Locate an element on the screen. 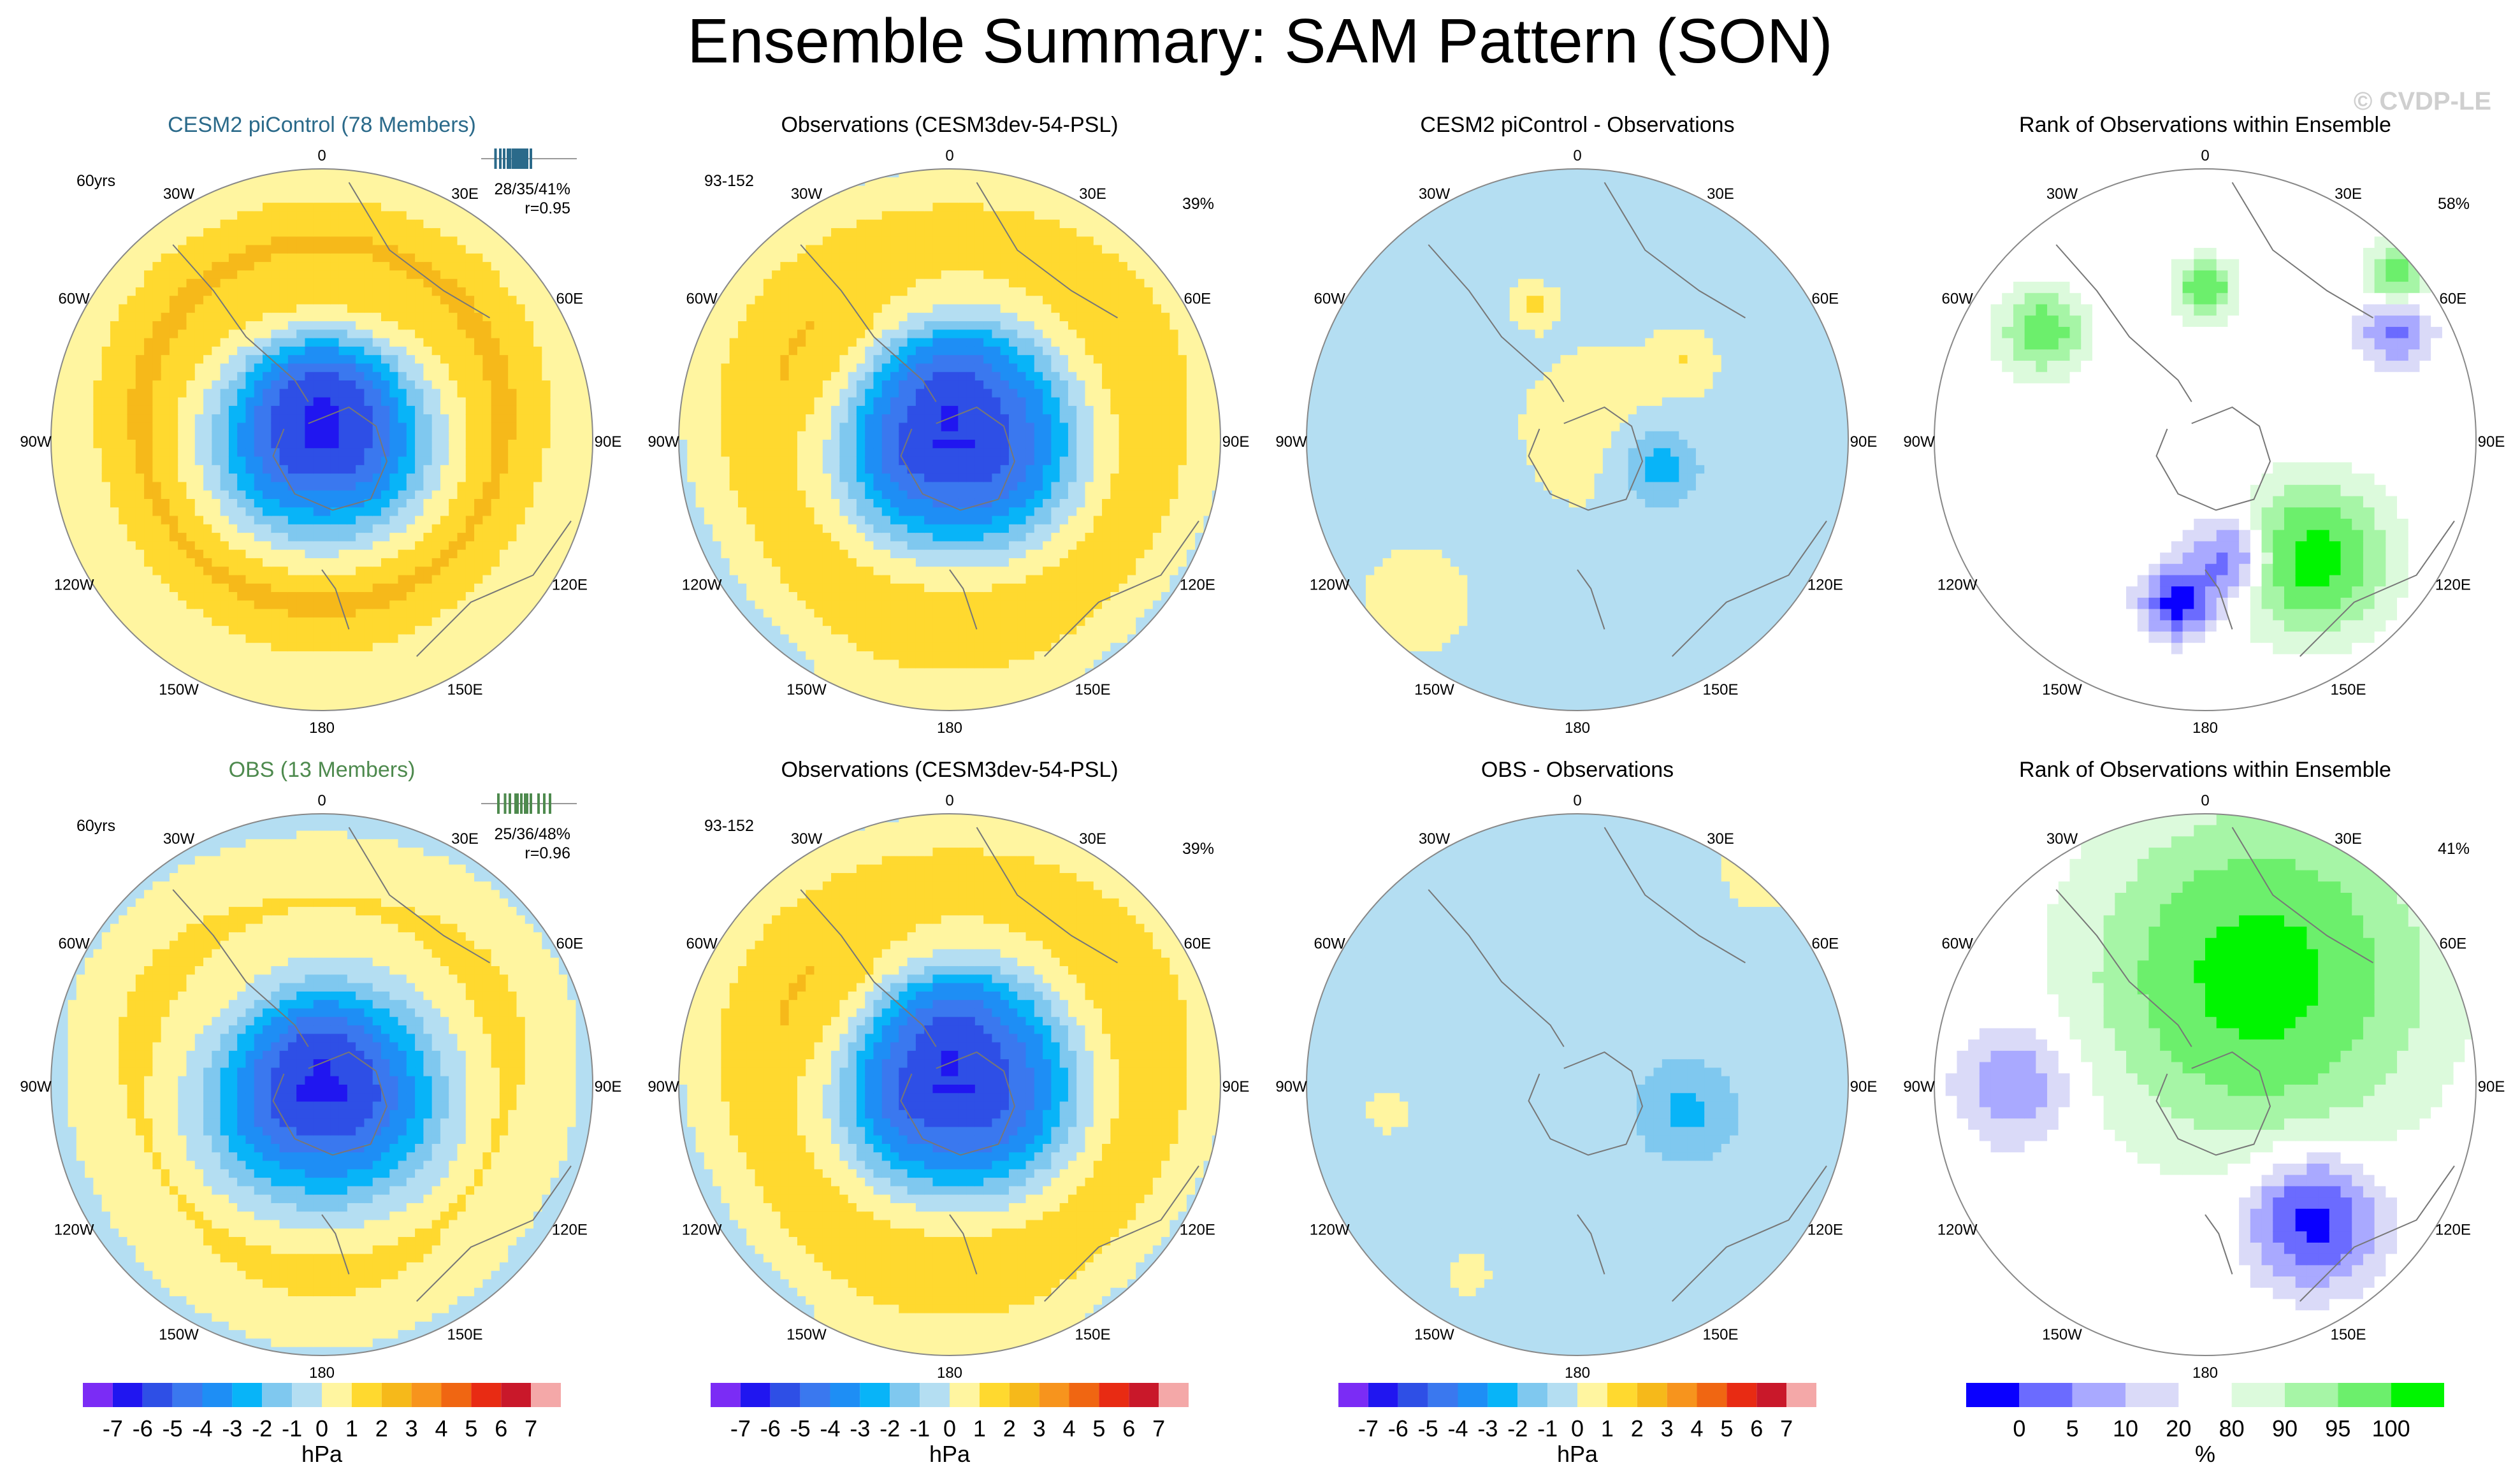  colorbar-tick-label: -7 is located at coordinates (740, 1428).